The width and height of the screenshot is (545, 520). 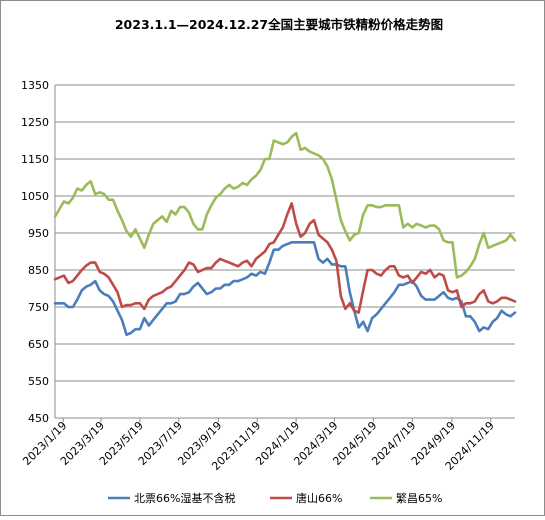 What do you see at coordinates (38, 307) in the screenshot?
I see `y-tick-label: 750` at bounding box center [38, 307].